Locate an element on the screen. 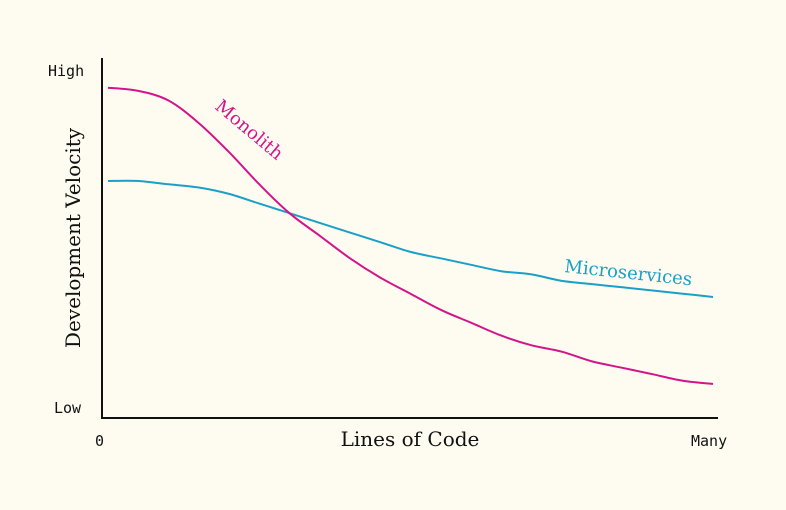 This screenshot has height=510, width=786. x-tick-label-zero: 0 is located at coordinates (99, 441).